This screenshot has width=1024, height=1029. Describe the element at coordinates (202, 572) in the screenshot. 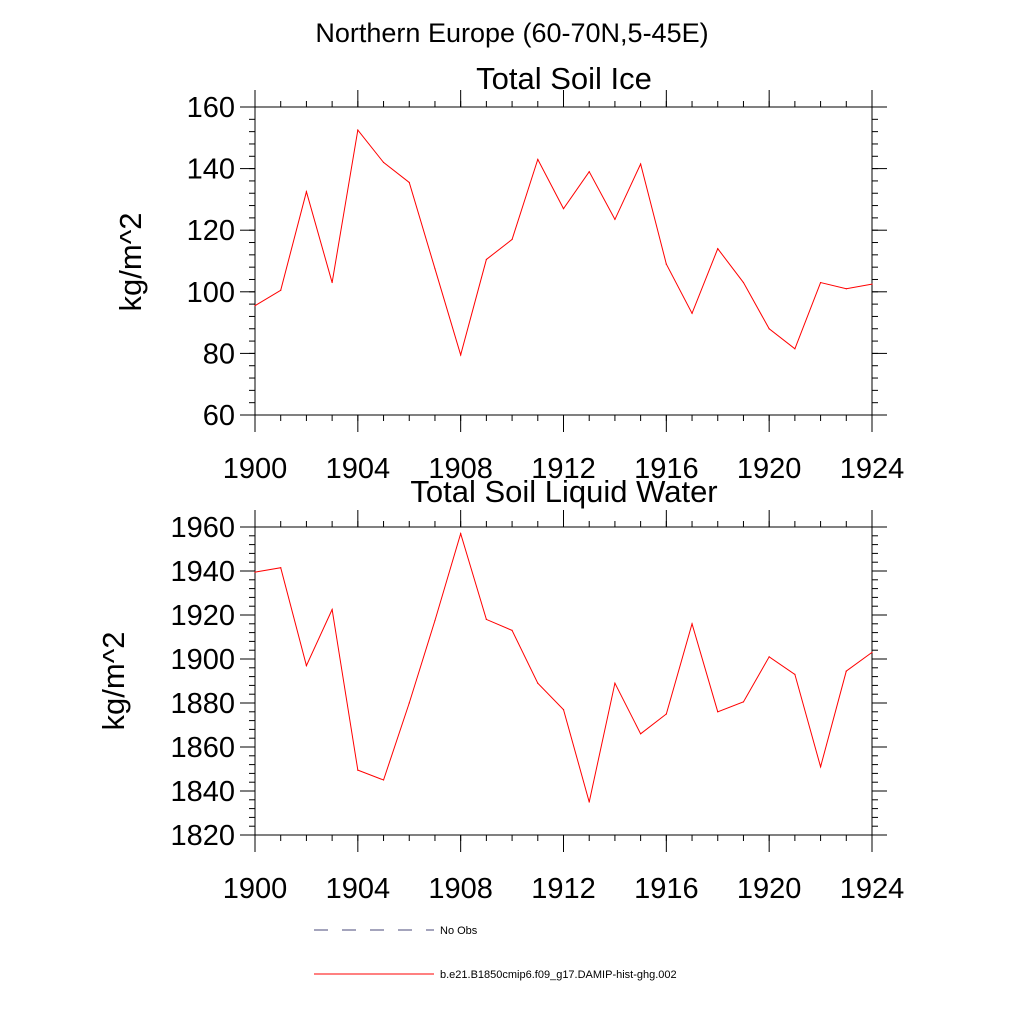

I see `y-tick-label: 1940` at that location.